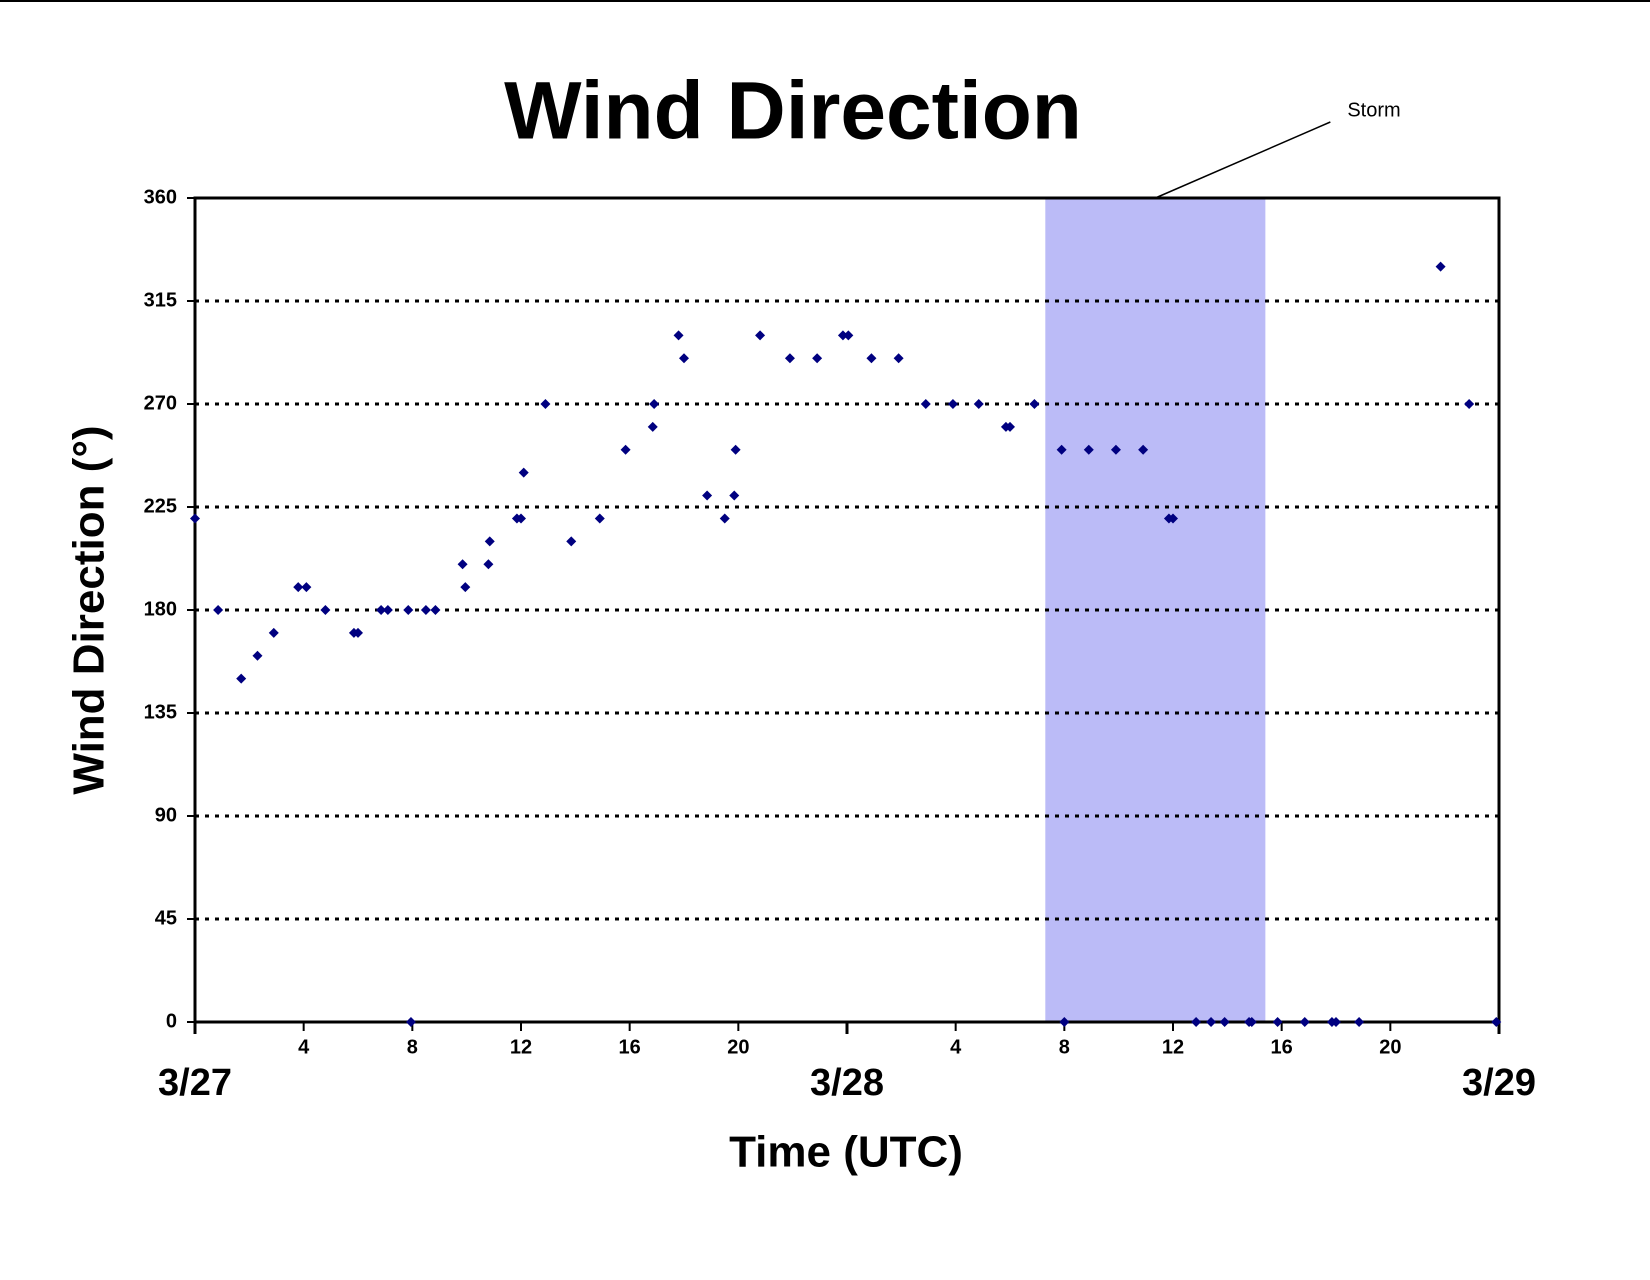 This screenshot has width=1650, height=1280. What do you see at coordinates (1373, 110) in the screenshot?
I see `annotation-text: Storm` at bounding box center [1373, 110].